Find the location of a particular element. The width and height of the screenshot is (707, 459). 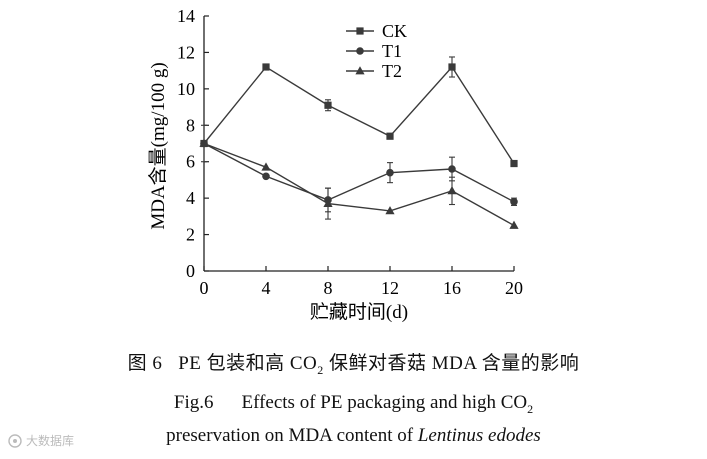

x-tick-label: 8 is located at coordinates (328, 288).